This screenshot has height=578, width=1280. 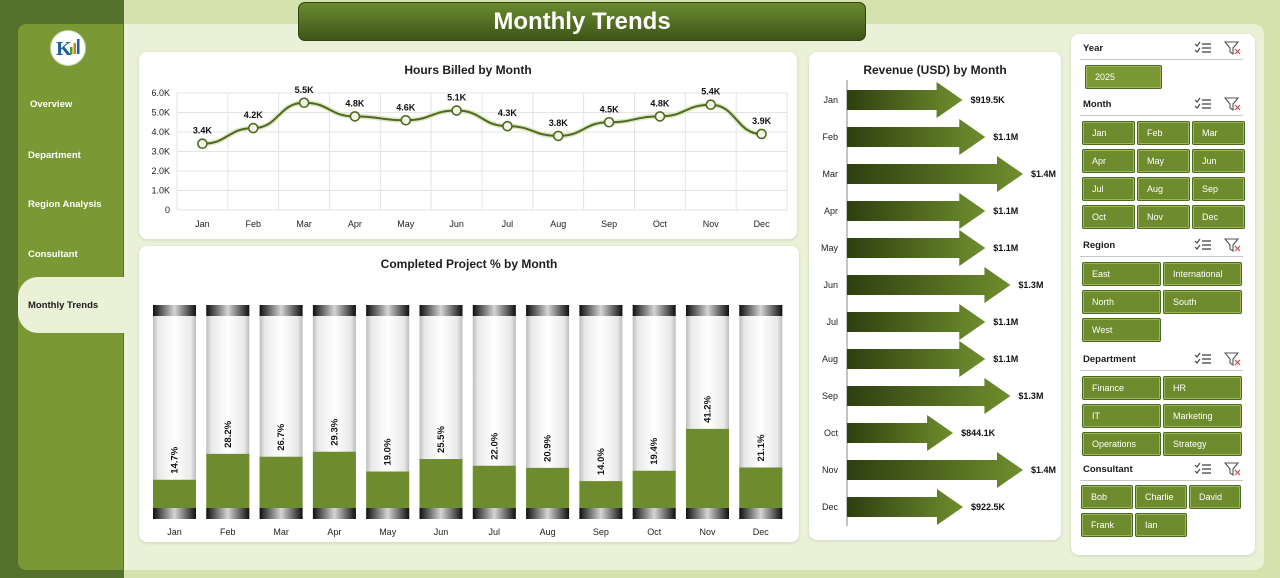 What do you see at coordinates (1202, 444) in the screenshot?
I see `department-slicer-item-strategy: Strategy` at bounding box center [1202, 444].